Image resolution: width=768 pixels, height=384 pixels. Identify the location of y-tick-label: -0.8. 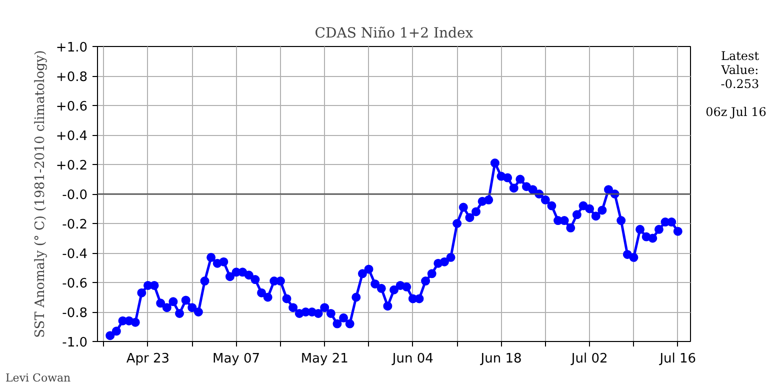
(75, 313).